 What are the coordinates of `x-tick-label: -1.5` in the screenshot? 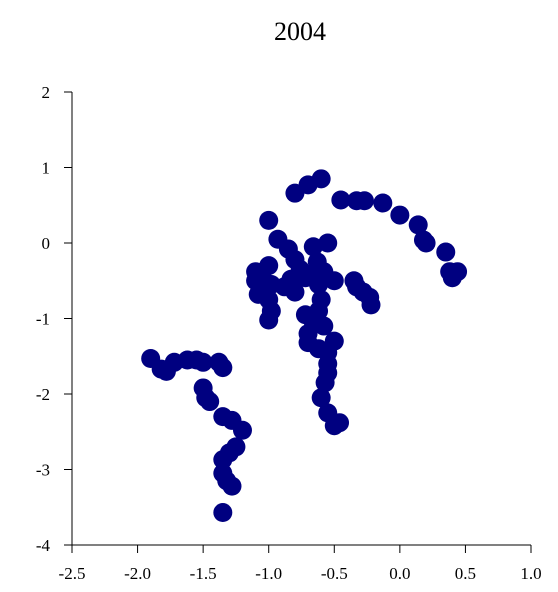 It's located at (203, 573).